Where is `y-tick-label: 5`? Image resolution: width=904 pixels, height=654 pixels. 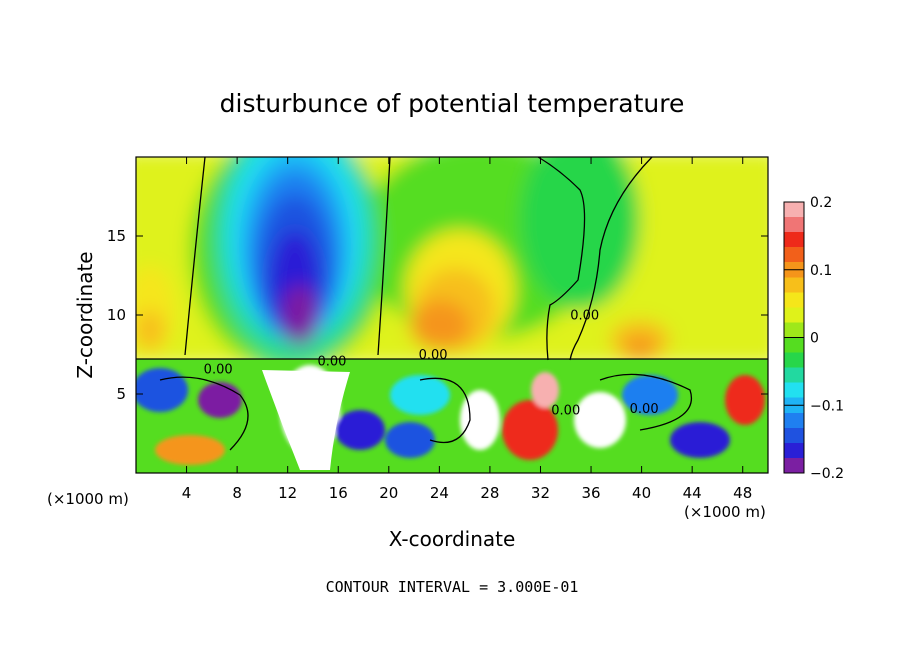 y-tick-label: 5 is located at coordinates (121, 394).